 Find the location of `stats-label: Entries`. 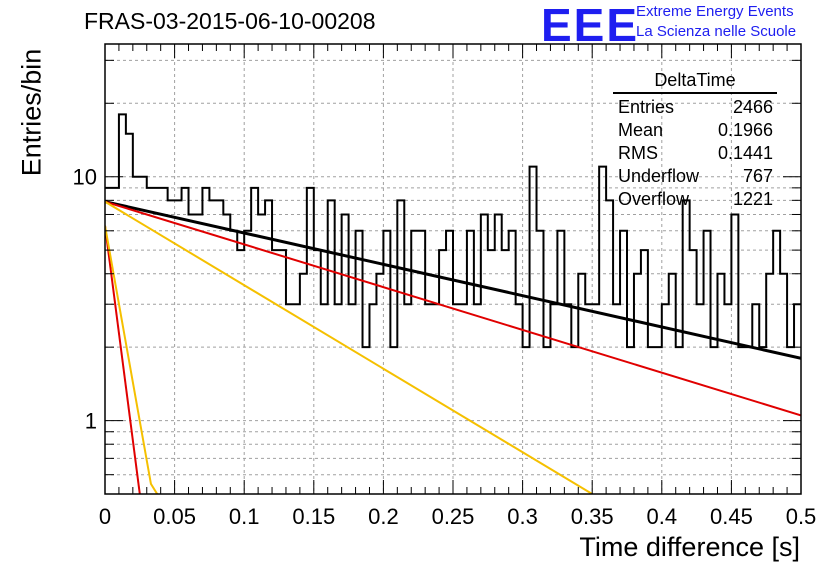

stats-label: Entries is located at coordinates (646, 107).